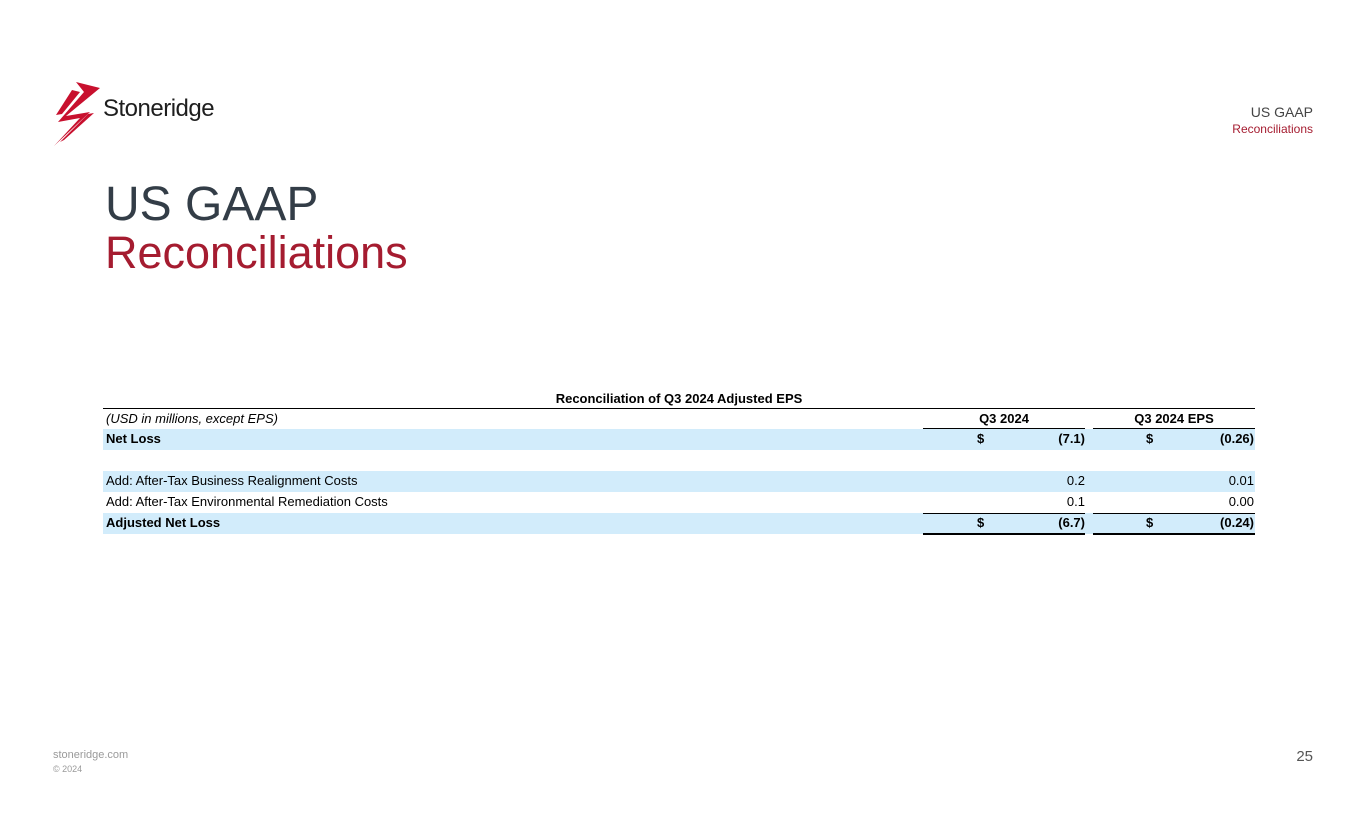  Describe the element at coordinates (192, 418) in the screenshot. I see `header-label: (USD in millions, except EPS)` at that location.